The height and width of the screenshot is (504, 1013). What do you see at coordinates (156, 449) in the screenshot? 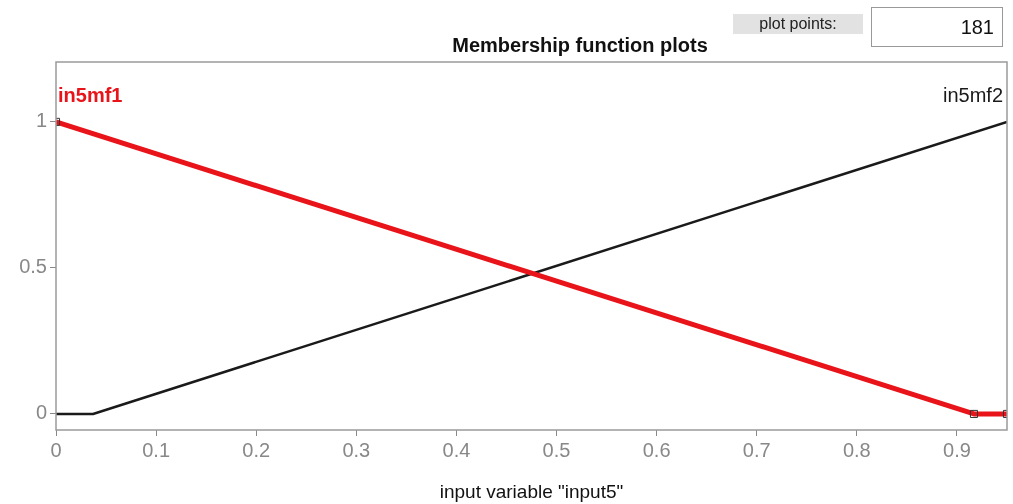
I see `x-tick-label: 0.1` at bounding box center [156, 449].